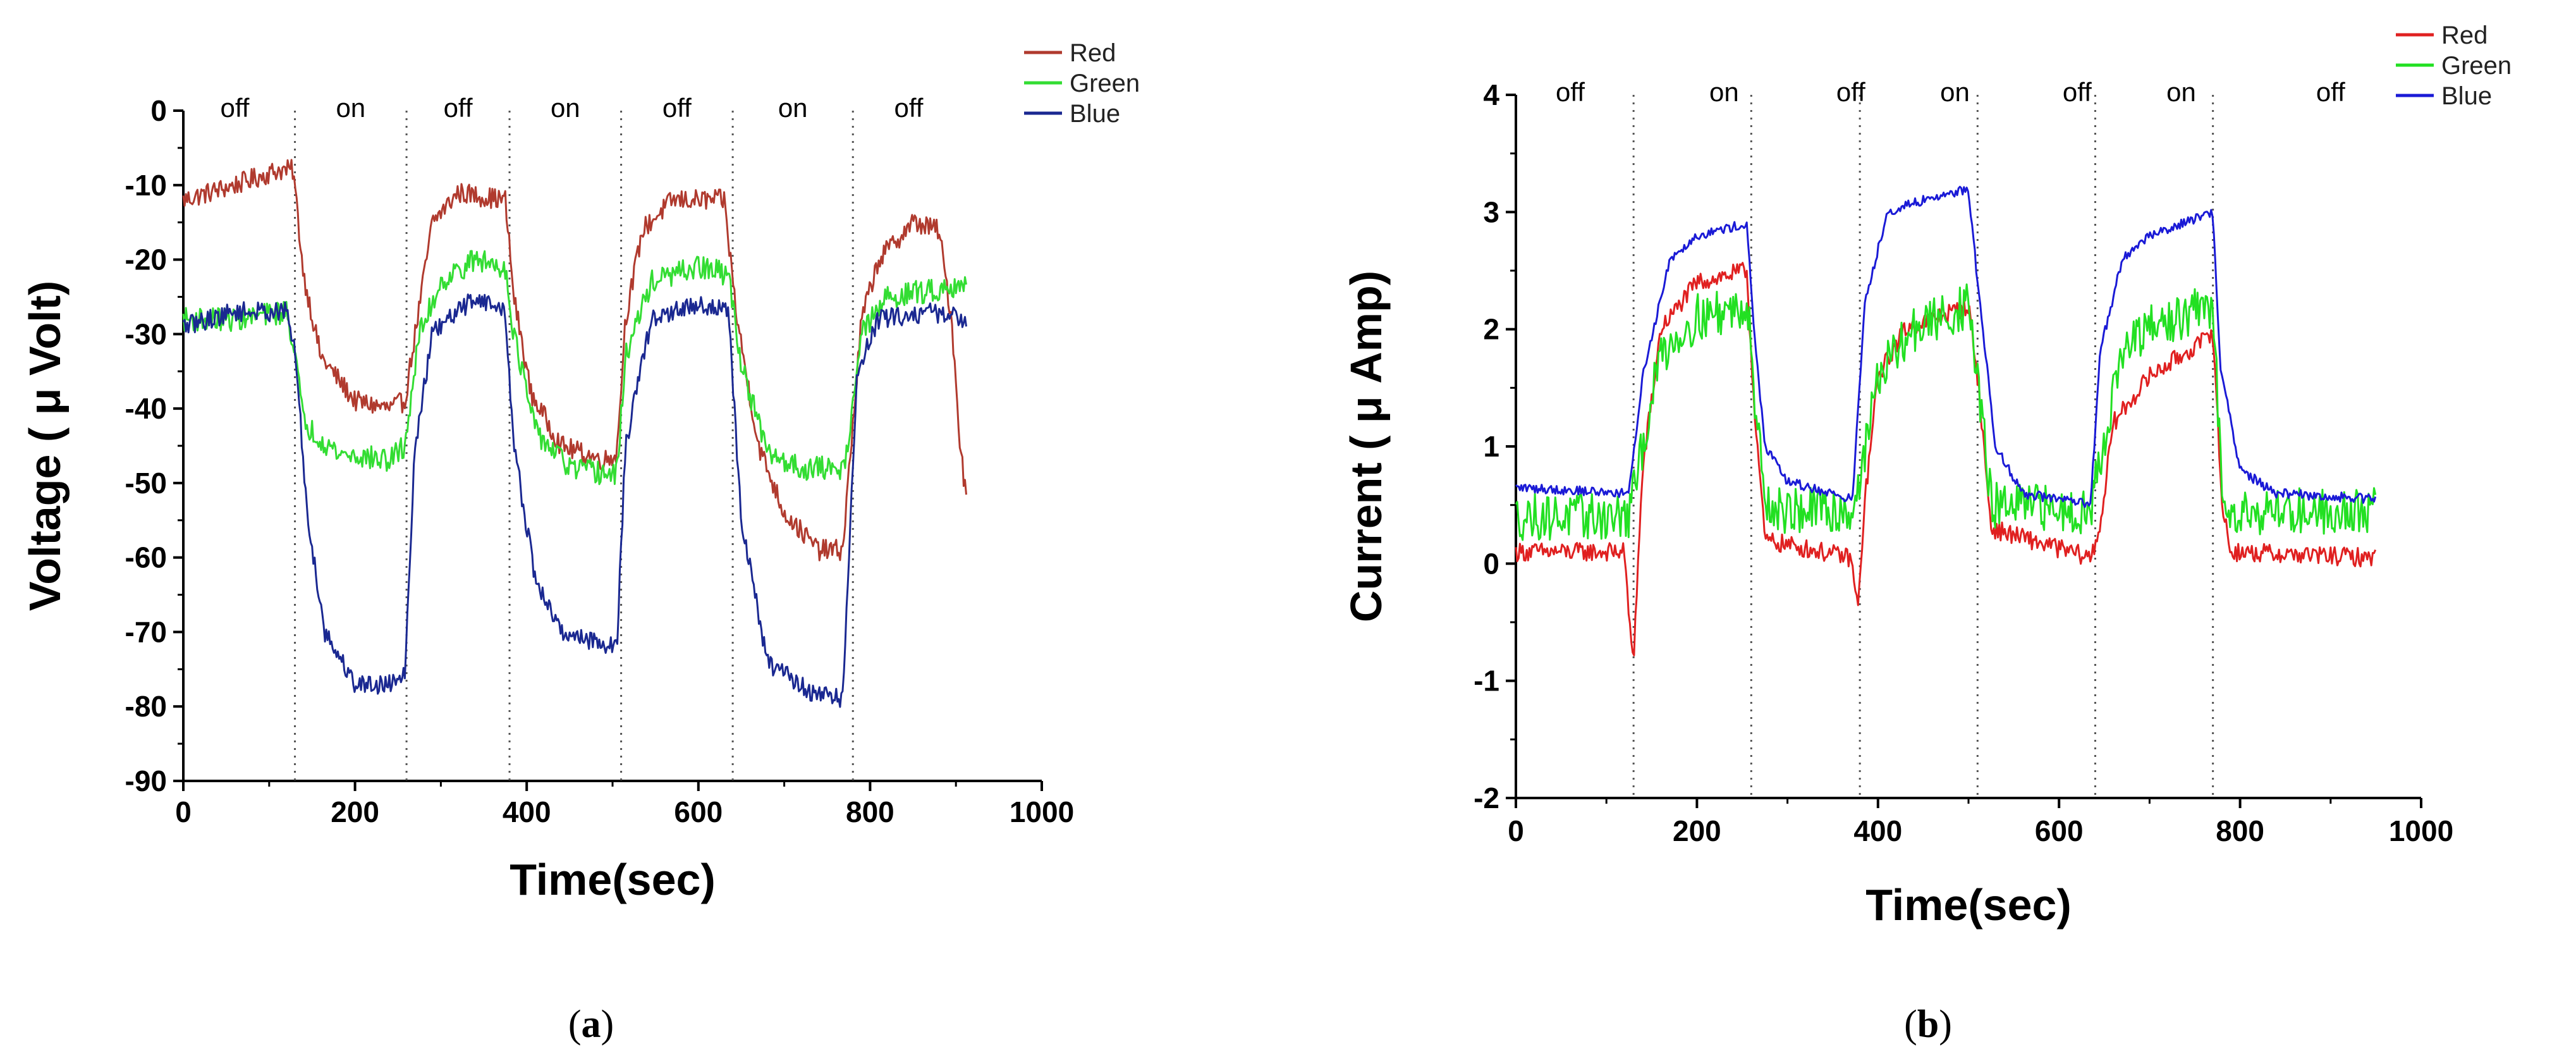 The image size is (2576, 1056). I want to click on y-tick-label: -50, so click(146, 484).